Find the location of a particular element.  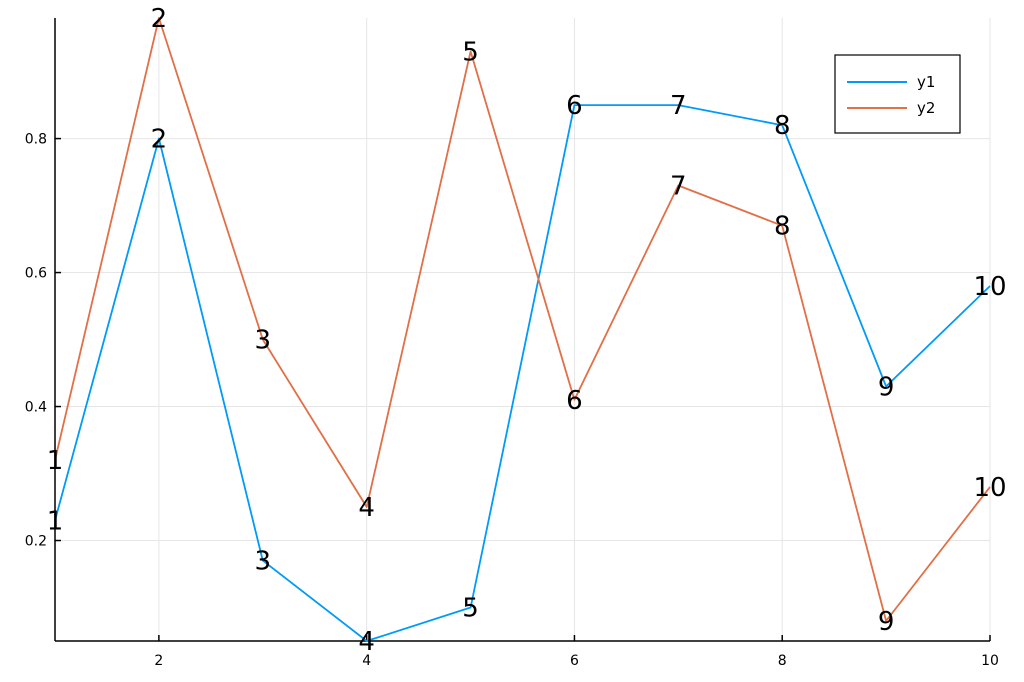

x-tick-label: 10 is located at coordinates (990, 661).